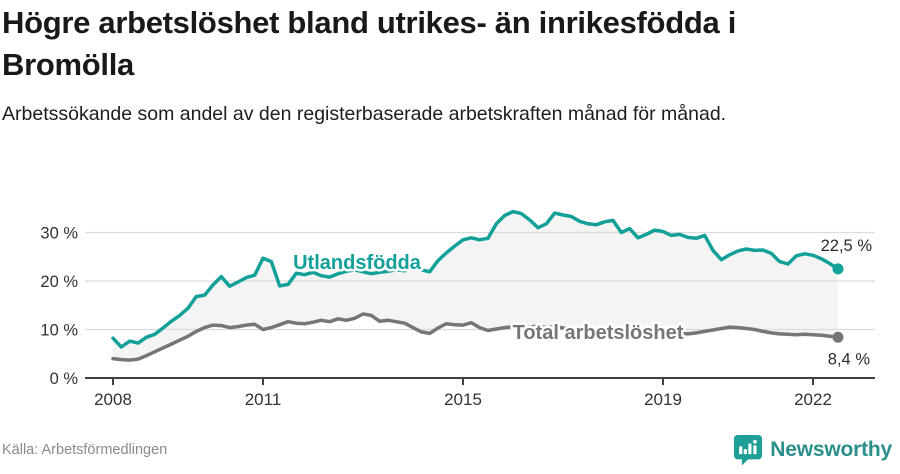  Describe the element at coordinates (663, 399) in the screenshot. I see `x-tick-label: 2019` at that location.